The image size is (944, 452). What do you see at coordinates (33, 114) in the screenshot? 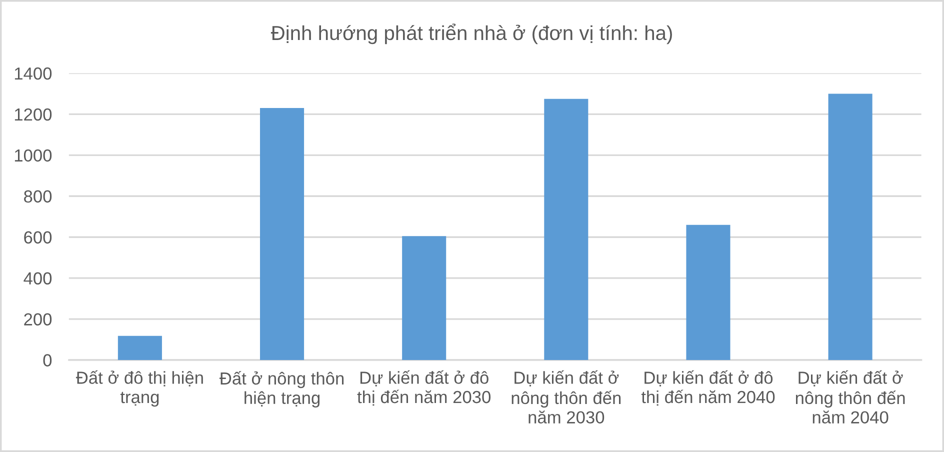
I see `y-tick-label: 1200` at bounding box center [33, 114].